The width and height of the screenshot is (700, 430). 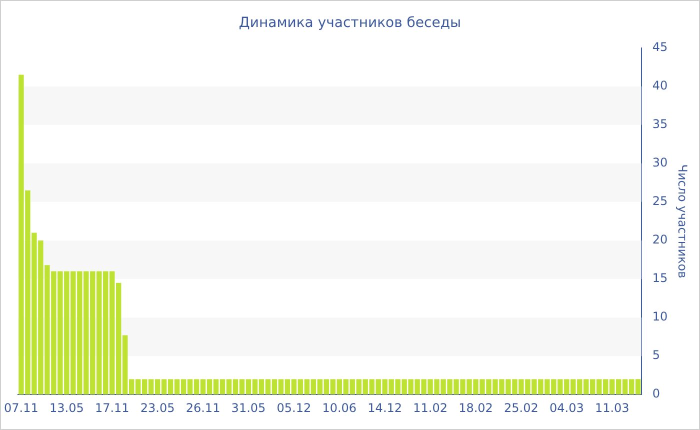 What do you see at coordinates (683, 221) in the screenshot?
I see `y-axis-title: Число участников` at bounding box center [683, 221].